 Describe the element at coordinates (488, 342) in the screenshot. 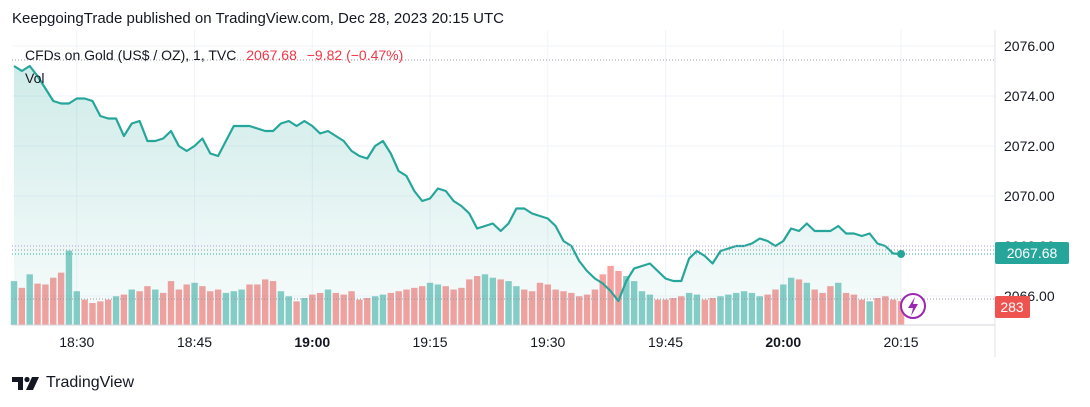

I see `x-axis-ticks: 18:30 18:45 19:00 19:15 19:30 19:45 20:00 20:15` at that location.